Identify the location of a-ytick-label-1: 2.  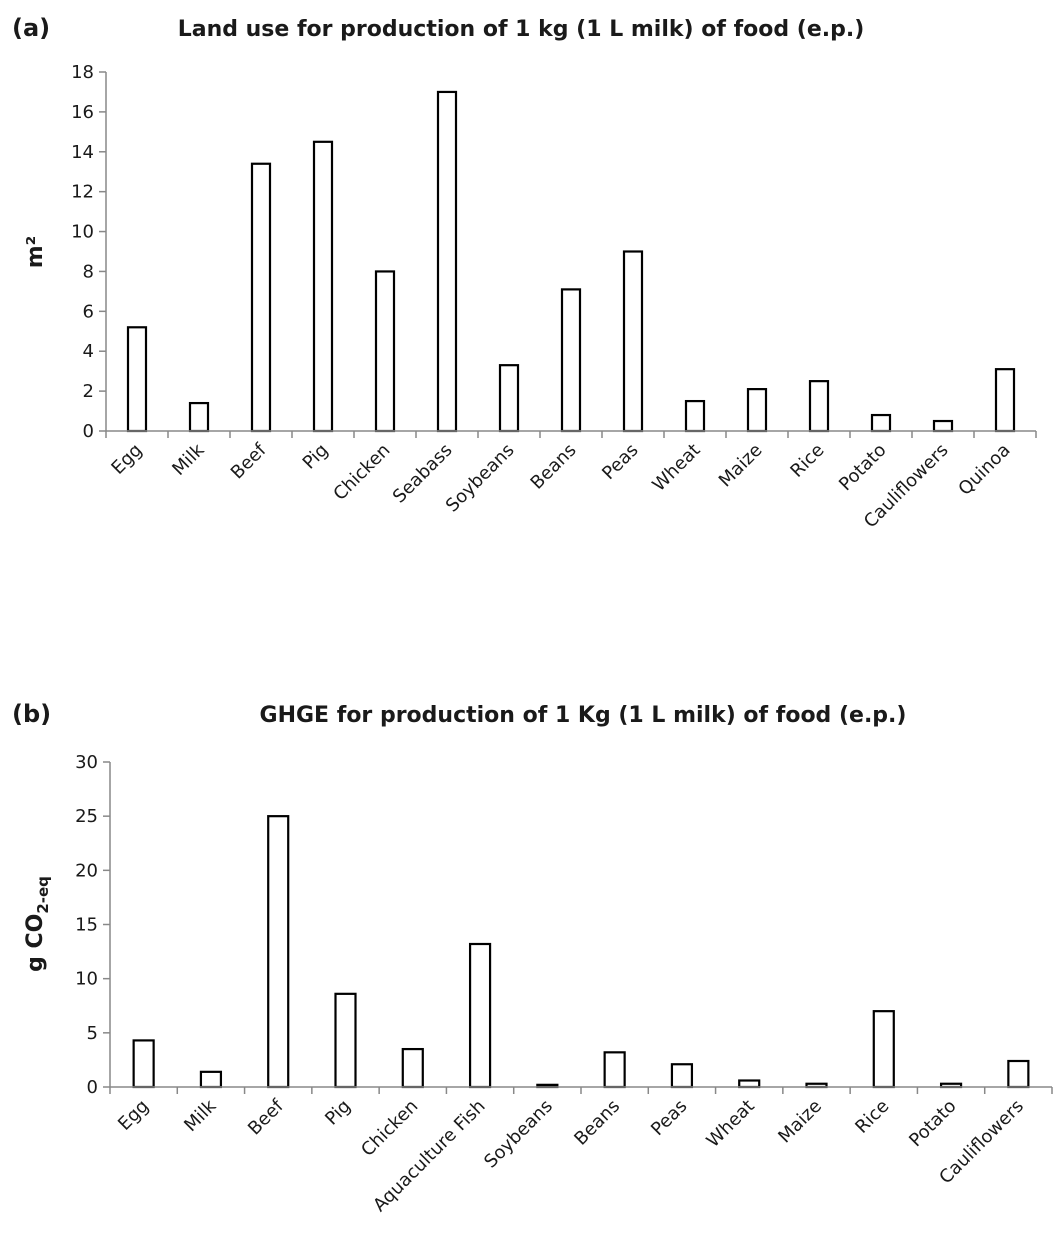
(88, 391).